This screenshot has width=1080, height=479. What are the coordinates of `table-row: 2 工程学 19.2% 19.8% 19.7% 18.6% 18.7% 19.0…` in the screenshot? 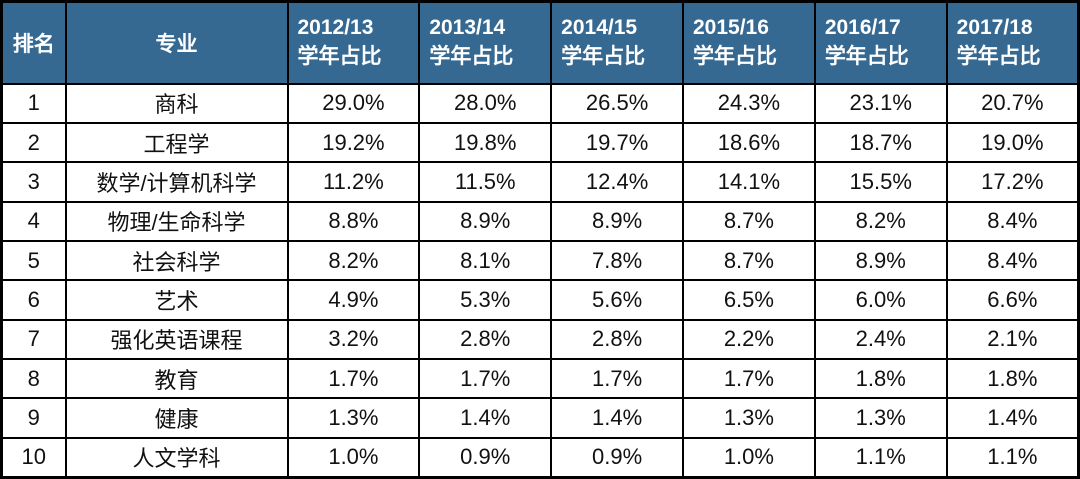 It's located at (540, 142).